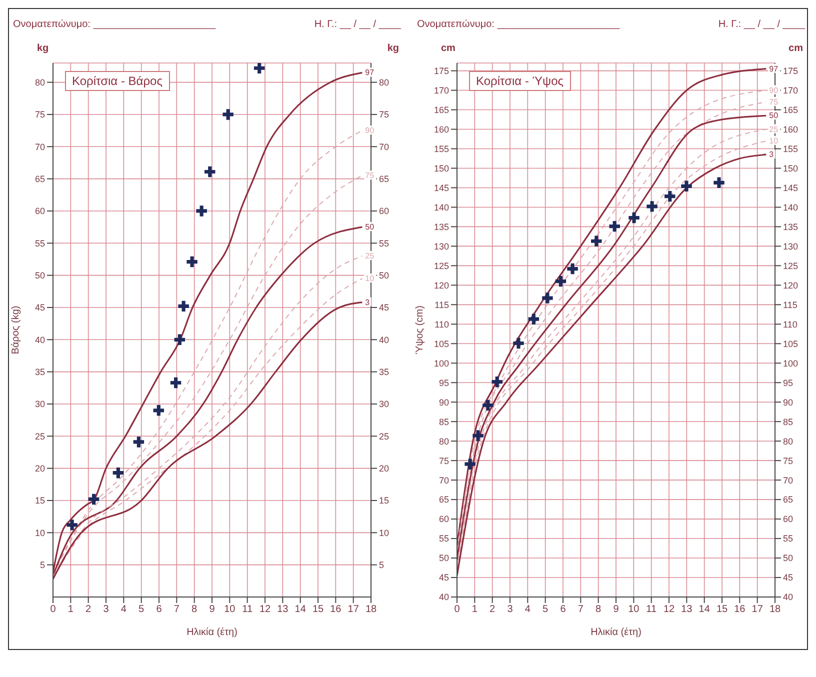 The height and width of the screenshot is (677, 816). I want to click on x-tick-label: 4, so click(123, 610).